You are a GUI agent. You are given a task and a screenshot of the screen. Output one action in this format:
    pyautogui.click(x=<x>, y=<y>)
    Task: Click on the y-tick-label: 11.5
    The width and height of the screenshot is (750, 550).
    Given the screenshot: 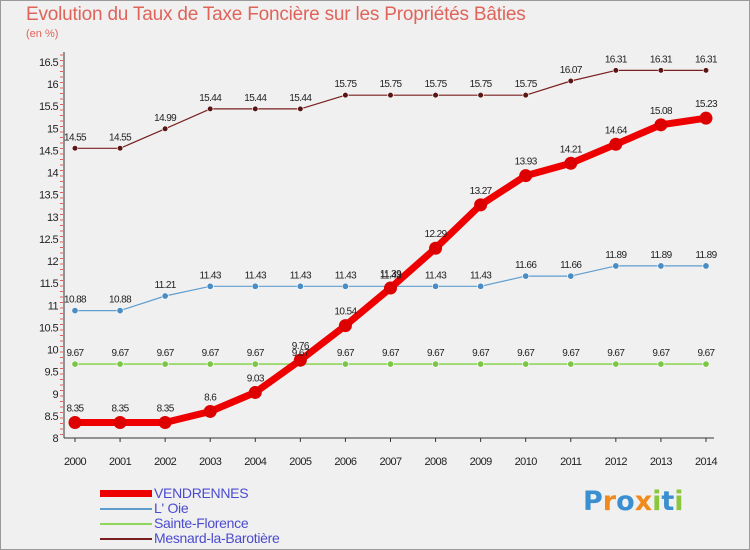 What is the action you would take?
    pyautogui.click(x=49, y=284)
    